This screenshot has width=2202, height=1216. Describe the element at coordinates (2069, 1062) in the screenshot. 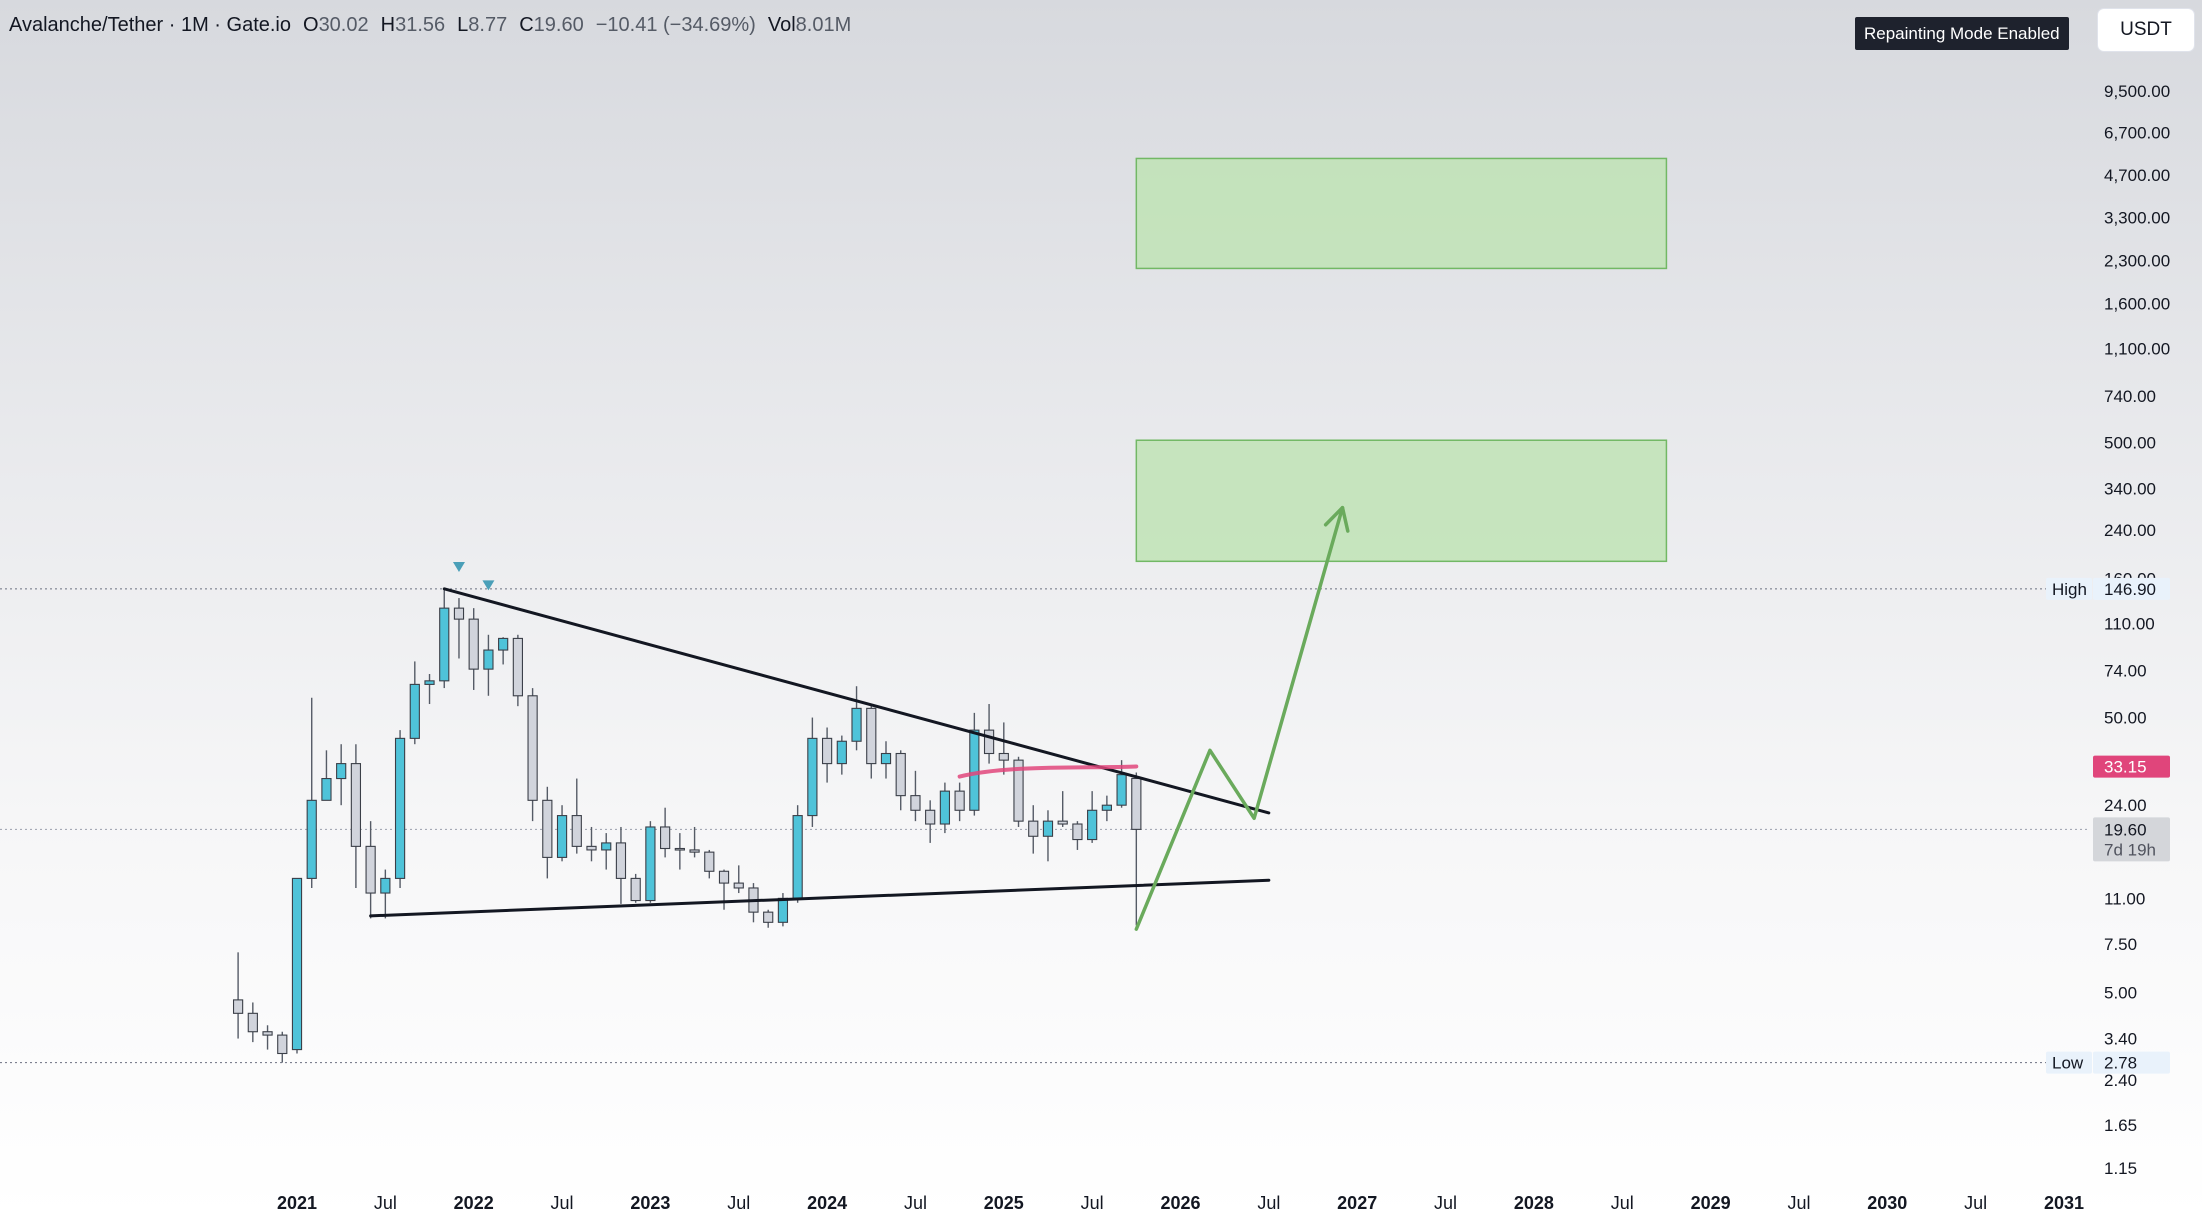

I see `low-price-tag-label-bg` at that location.